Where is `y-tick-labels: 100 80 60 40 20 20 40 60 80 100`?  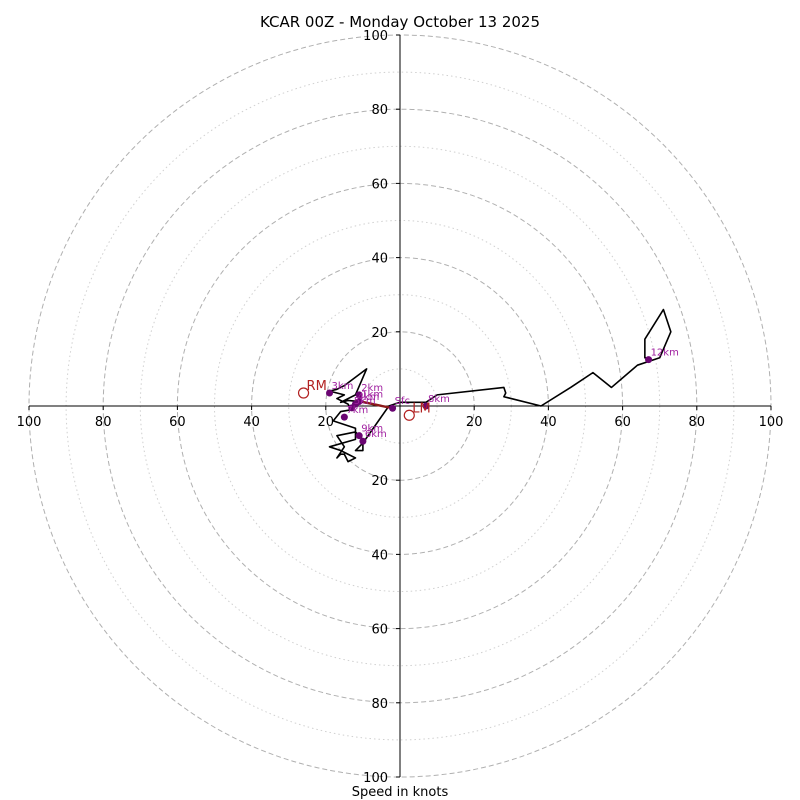
y-tick-labels: 100 80 60 40 20 20 40 60 80 100 is located at coordinates (381, 407).